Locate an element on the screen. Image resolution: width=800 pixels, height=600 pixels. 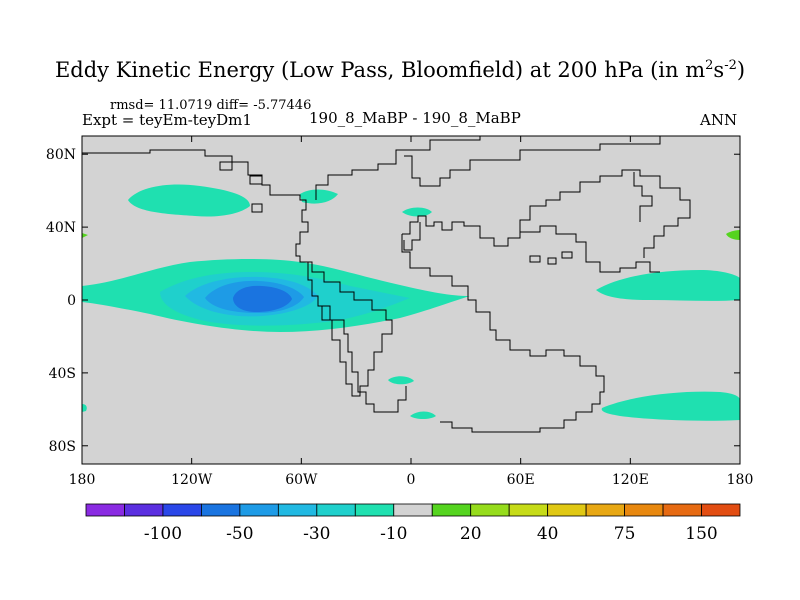
contour-neg10-west-edge-south is located at coordinates (84, 408).